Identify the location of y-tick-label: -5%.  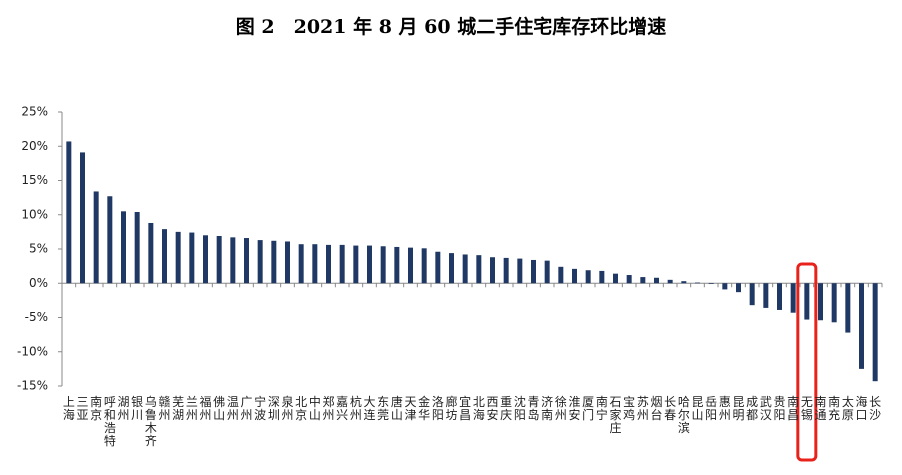
(36, 317).